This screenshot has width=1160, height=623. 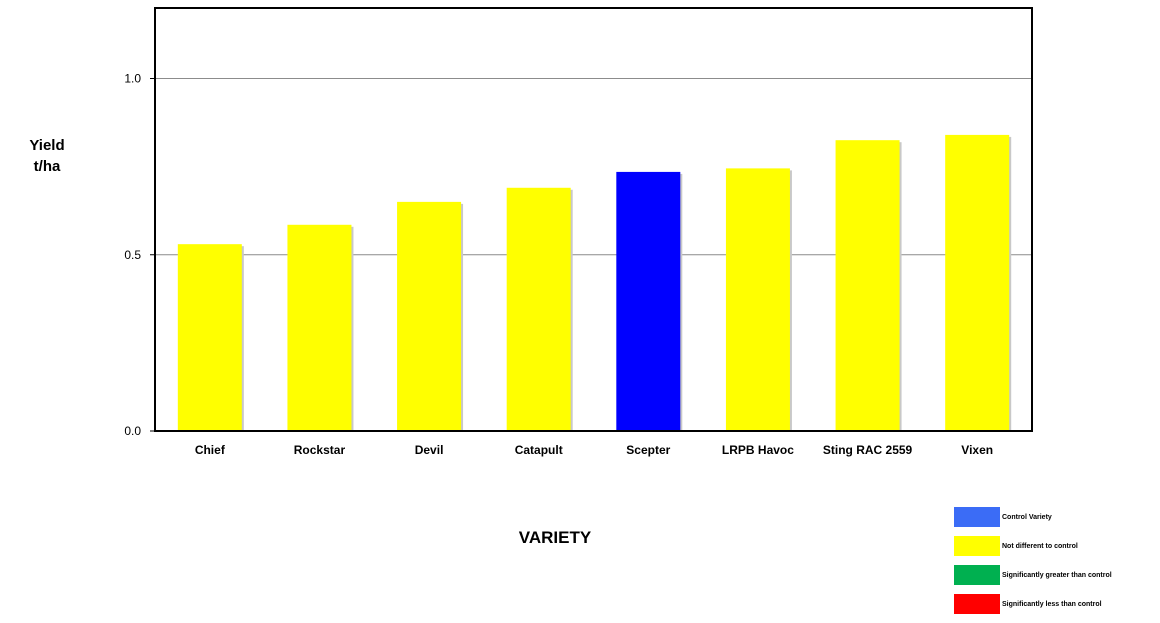 I want to click on y-axis-title-line-2: t/ha, so click(x=47, y=166).